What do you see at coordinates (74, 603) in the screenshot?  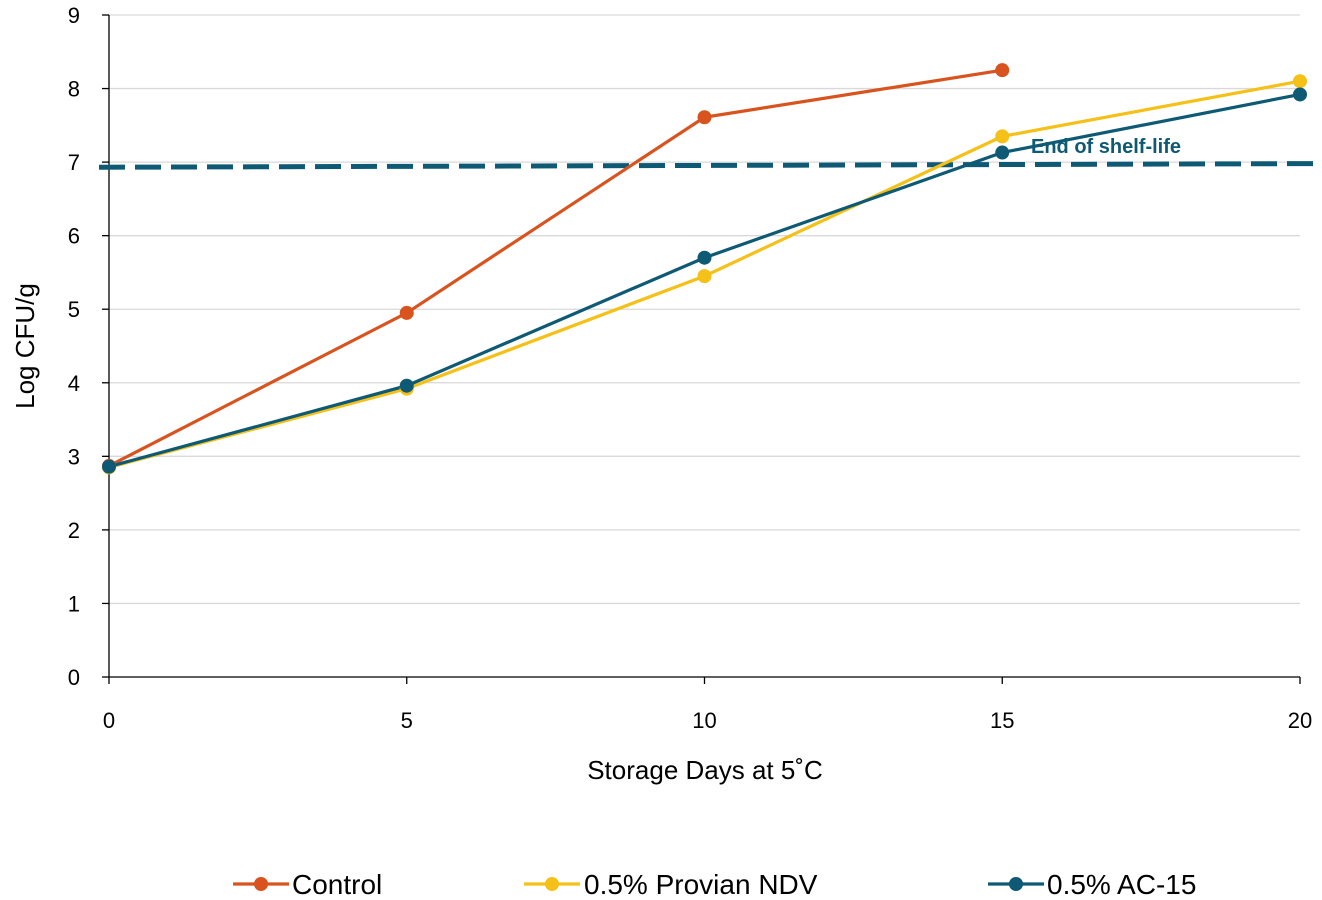 I see `y-tick-label-1: 1` at bounding box center [74, 603].